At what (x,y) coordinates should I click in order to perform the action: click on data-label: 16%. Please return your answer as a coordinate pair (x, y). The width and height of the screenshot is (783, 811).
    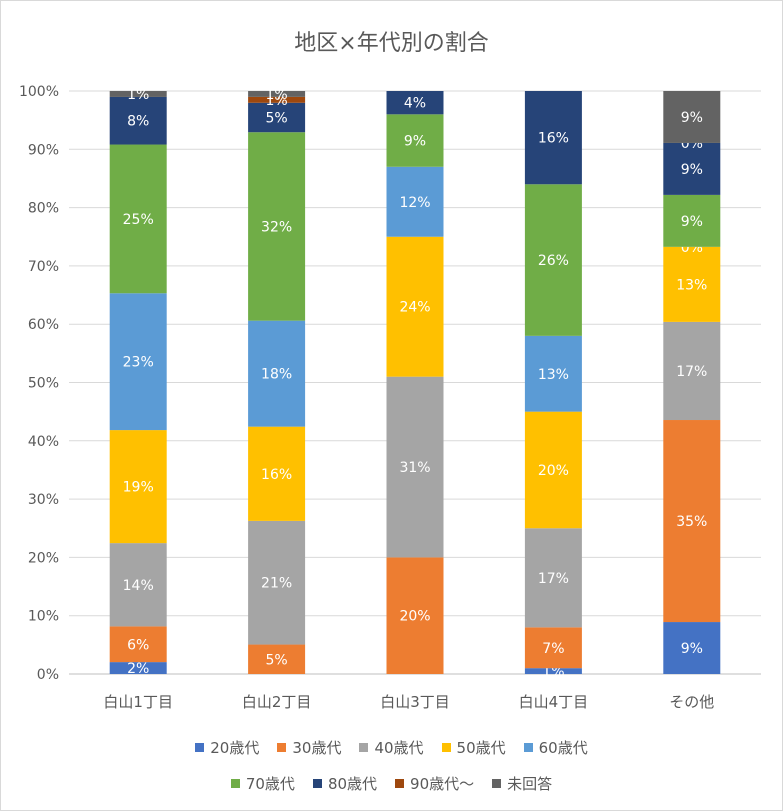
    Looking at the image, I should click on (276, 475).